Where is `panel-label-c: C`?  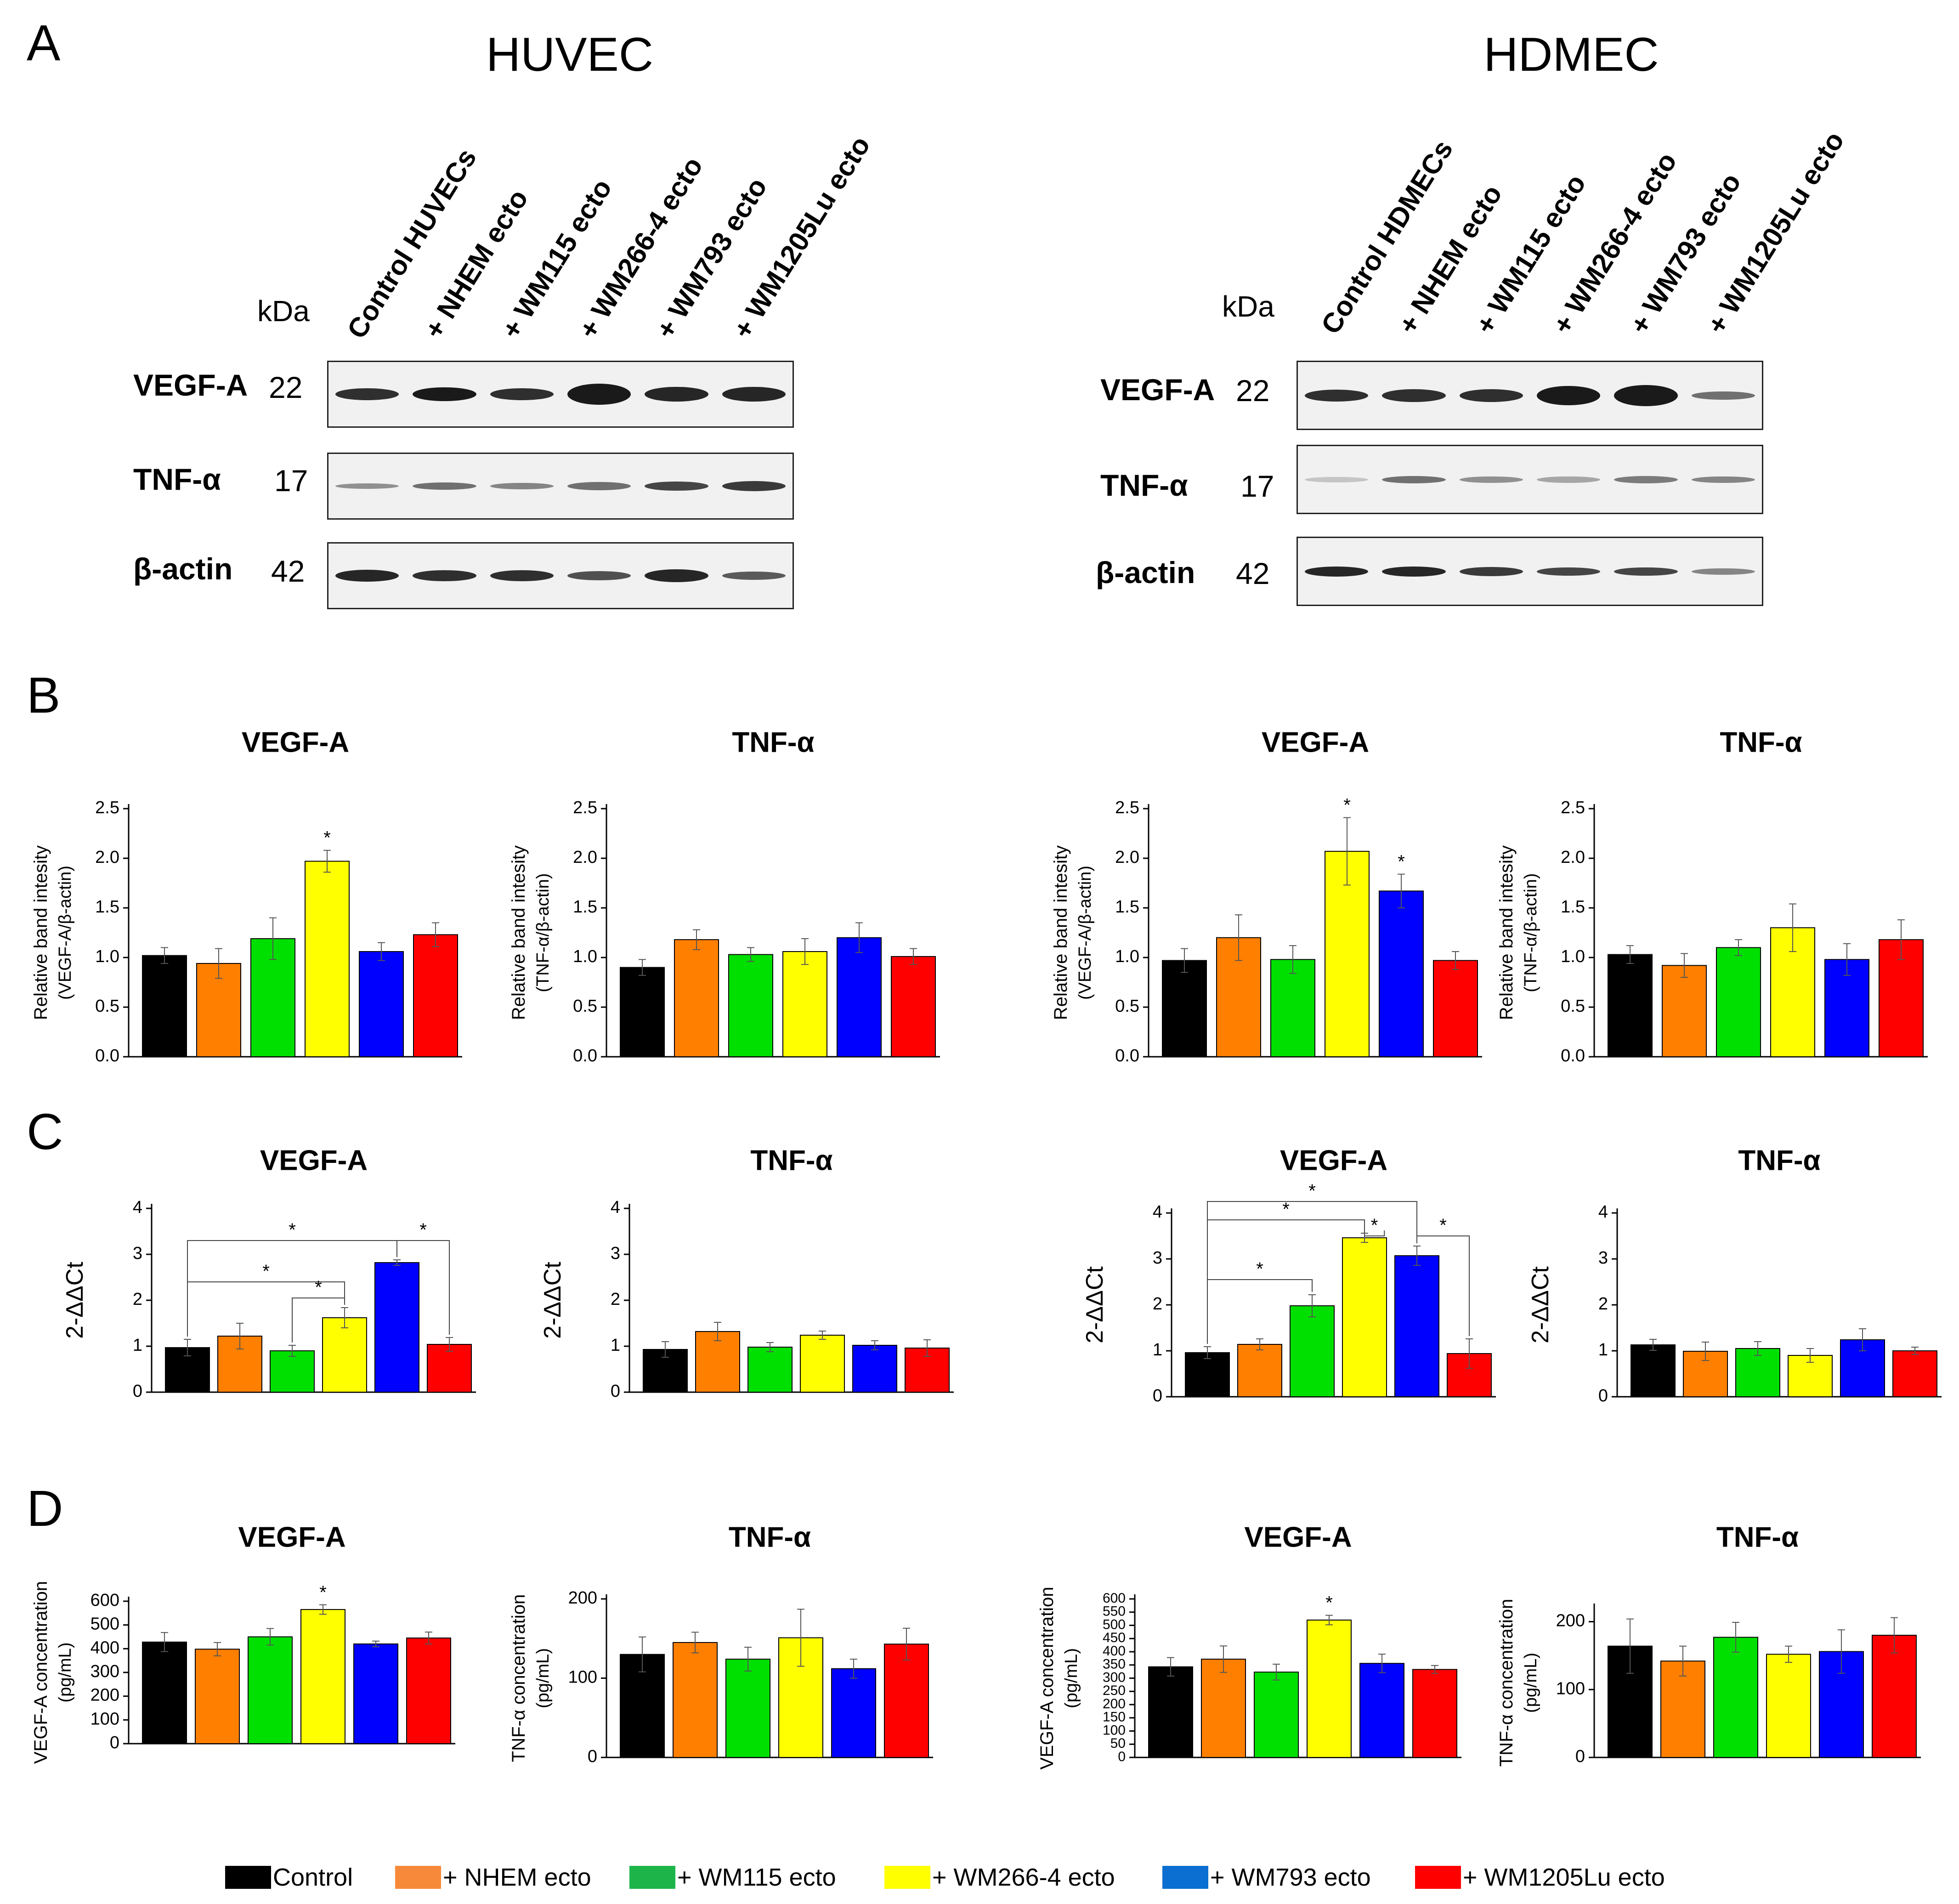 panel-label-c: C is located at coordinates (45, 1132).